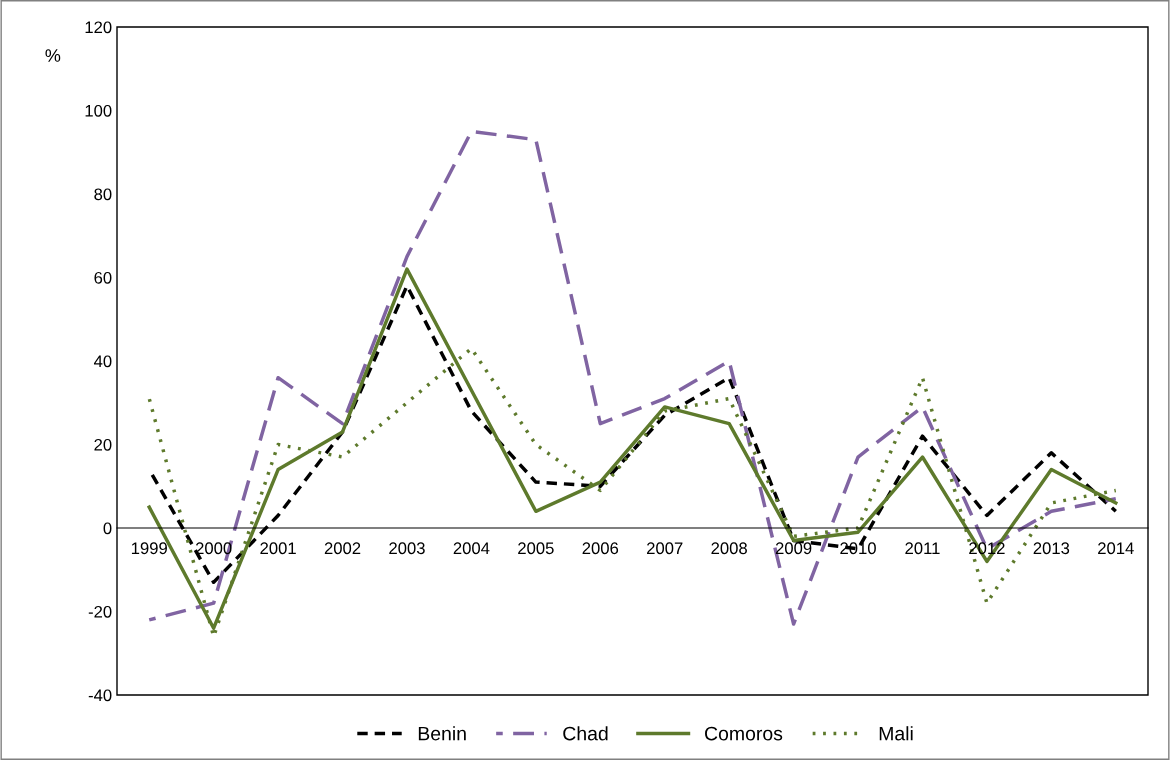 The image size is (1170, 760). I want to click on y-tick-label: 20, so click(103, 444).